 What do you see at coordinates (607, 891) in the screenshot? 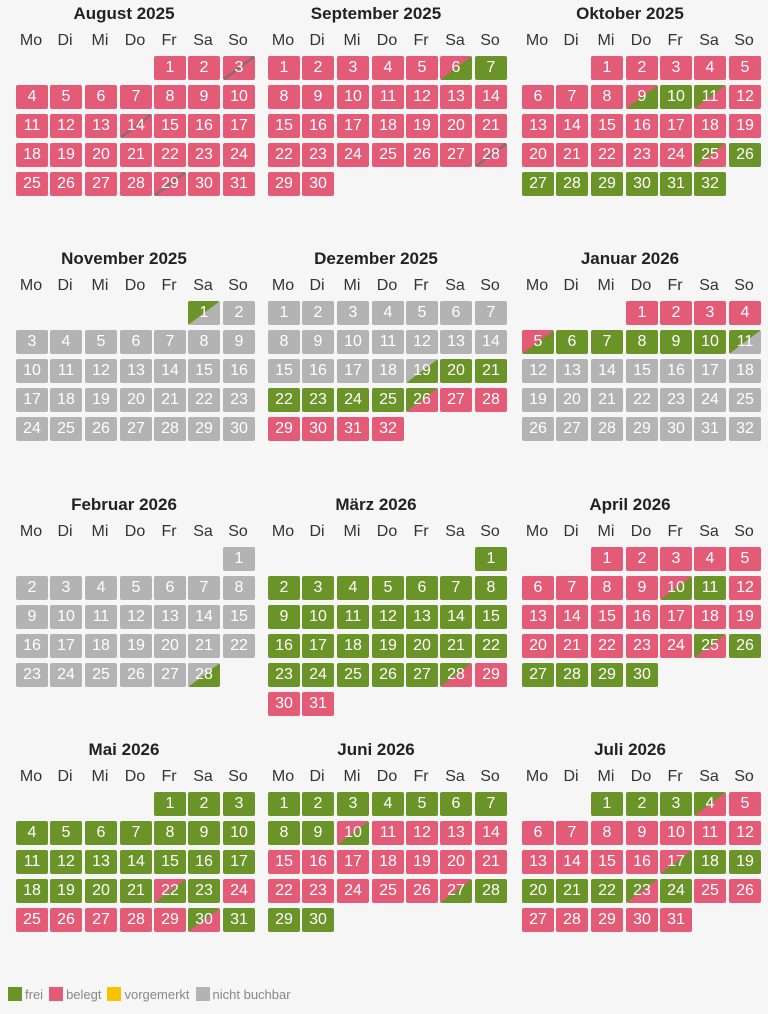
I see `day-cell-free: 22` at bounding box center [607, 891].